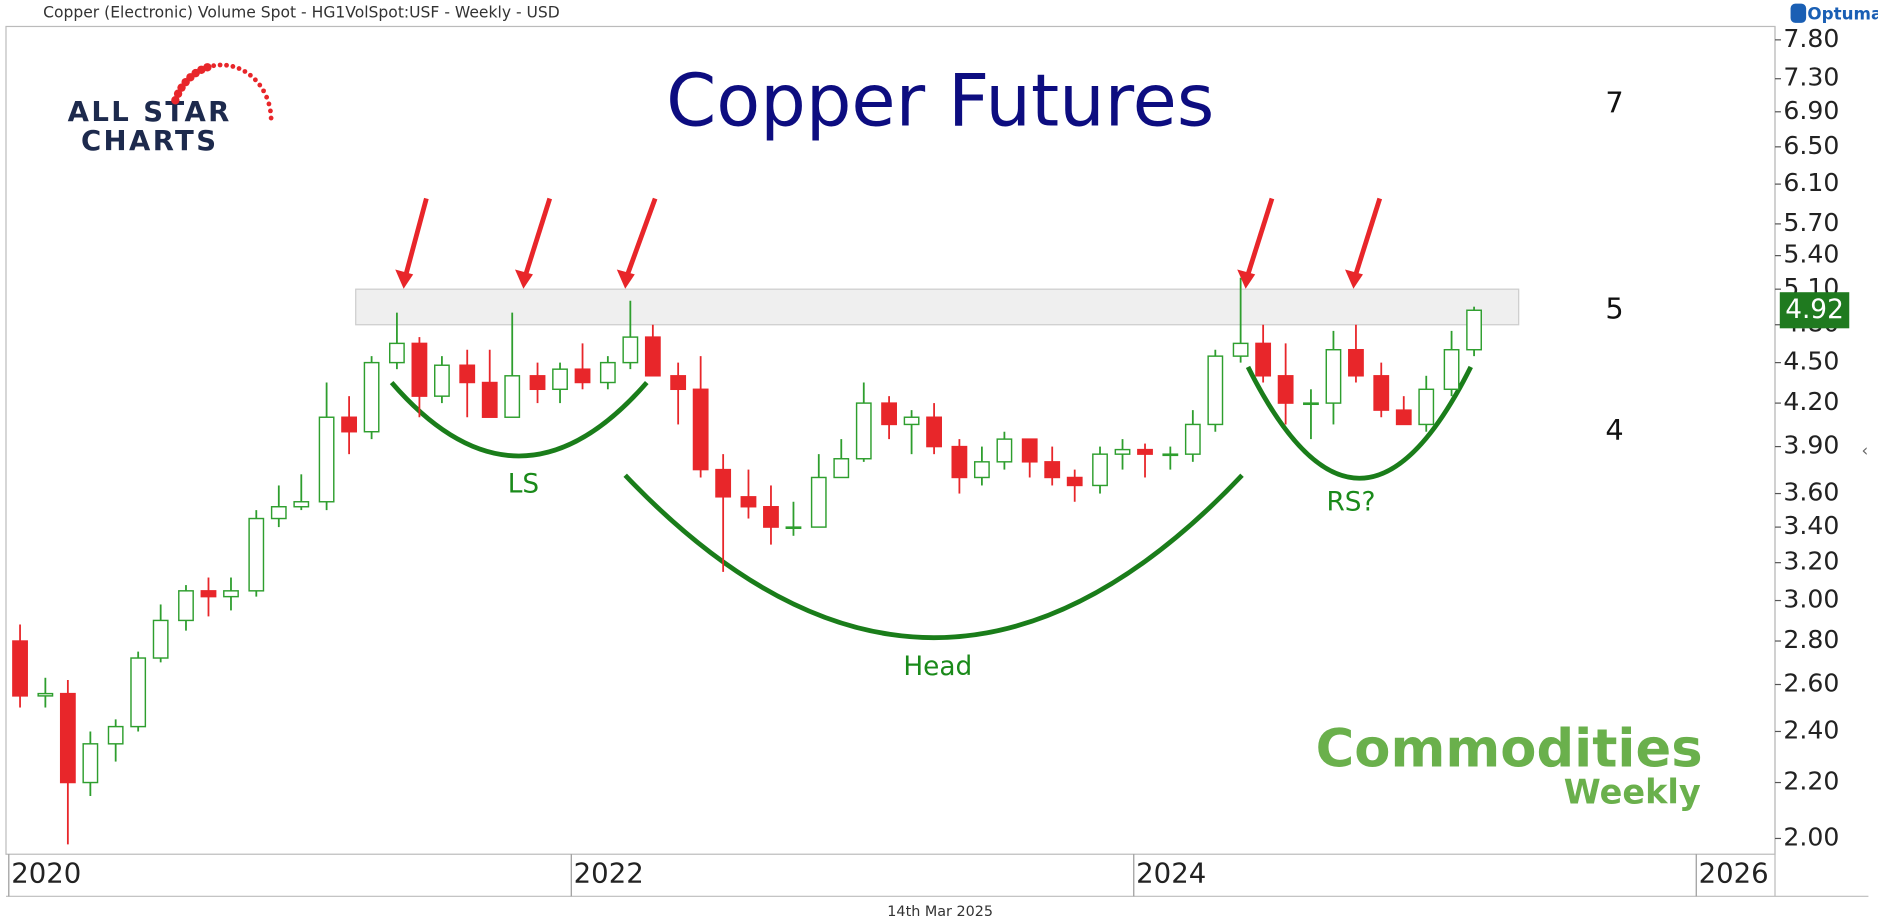  What do you see at coordinates (1811, 561) in the screenshot?
I see `y-tick-label: 3.20` at bounding box center [1811, 561].